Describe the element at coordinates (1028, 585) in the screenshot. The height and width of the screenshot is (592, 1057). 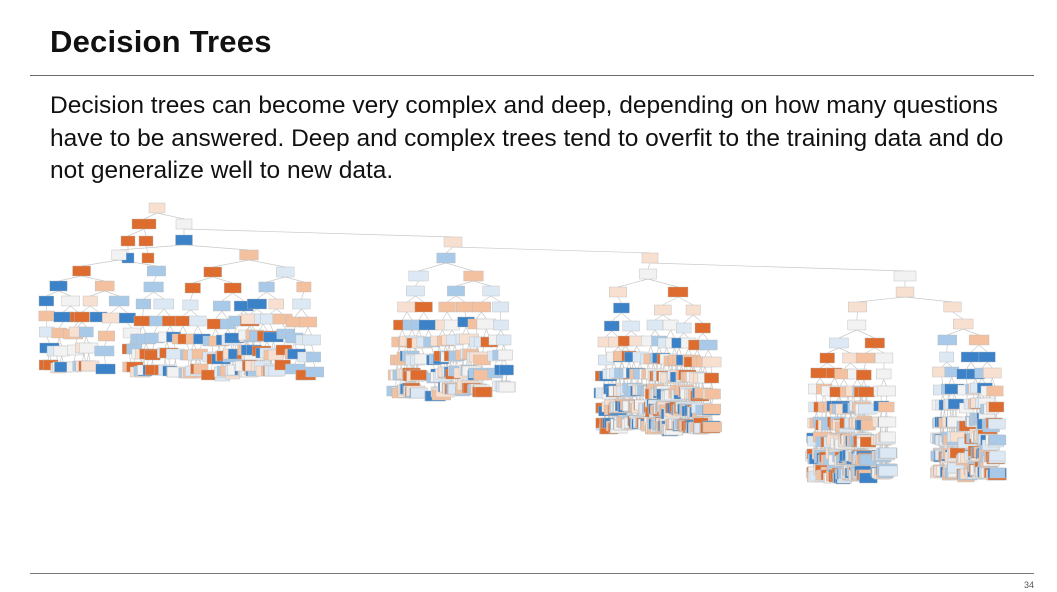
I see `page-number: 34` at that location.